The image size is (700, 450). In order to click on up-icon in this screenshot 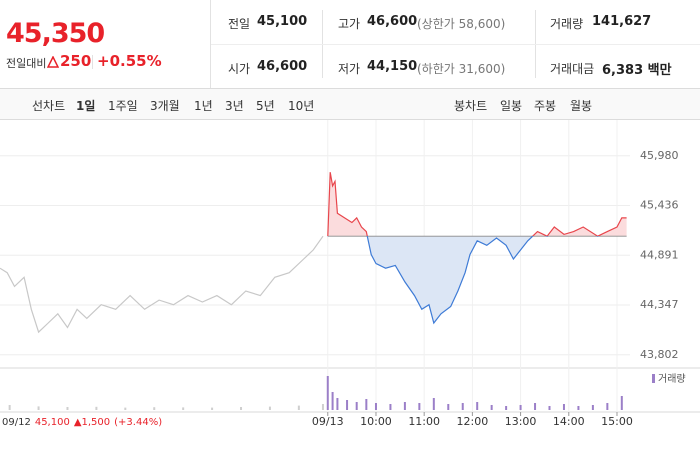, I will do `click(53, 62)`.